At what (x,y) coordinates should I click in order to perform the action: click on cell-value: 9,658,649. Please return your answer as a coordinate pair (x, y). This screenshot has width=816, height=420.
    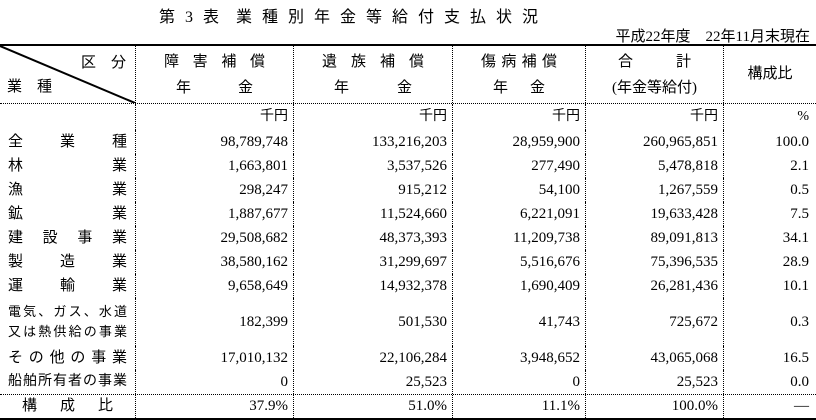
    Looking at the image, I should click on (214, 286).